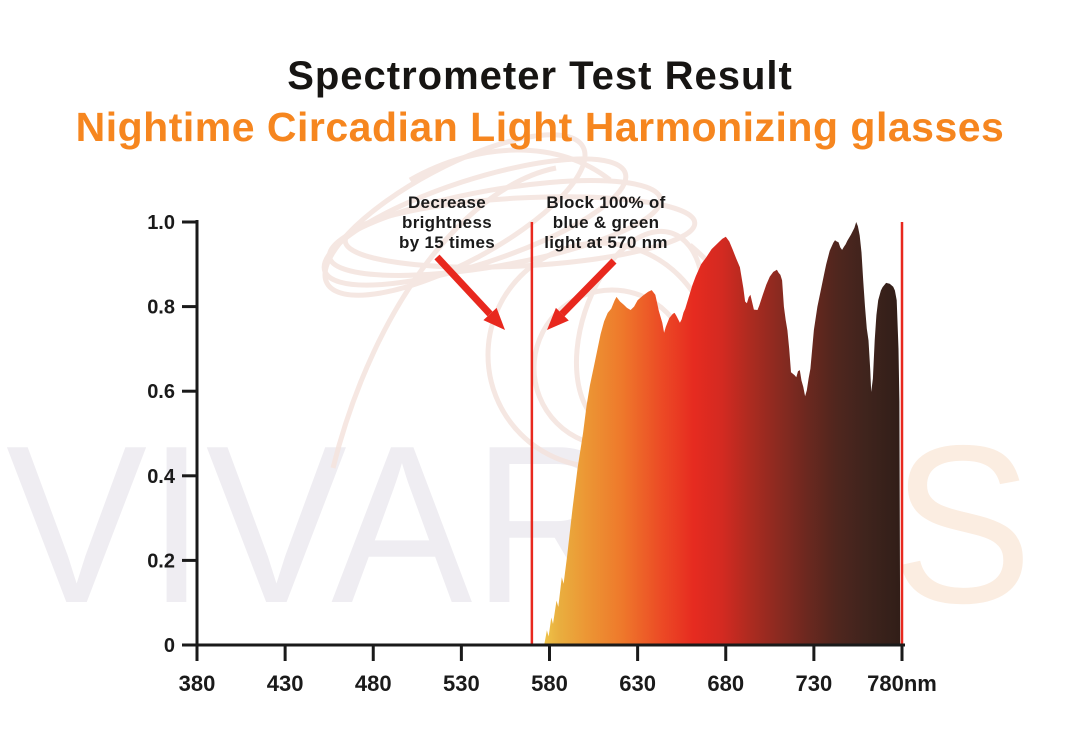 Image resolution: width=1080 pixels, height=755 pixels. I want to click on x-tick-label: 780nm, so click(902, 683).